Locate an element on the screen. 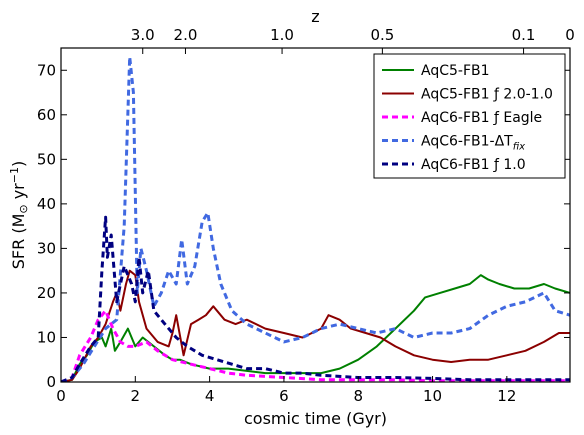 This screenshot has height=435, width=584. y-axis-label-yr: yr is located at coordinates (18, 194).